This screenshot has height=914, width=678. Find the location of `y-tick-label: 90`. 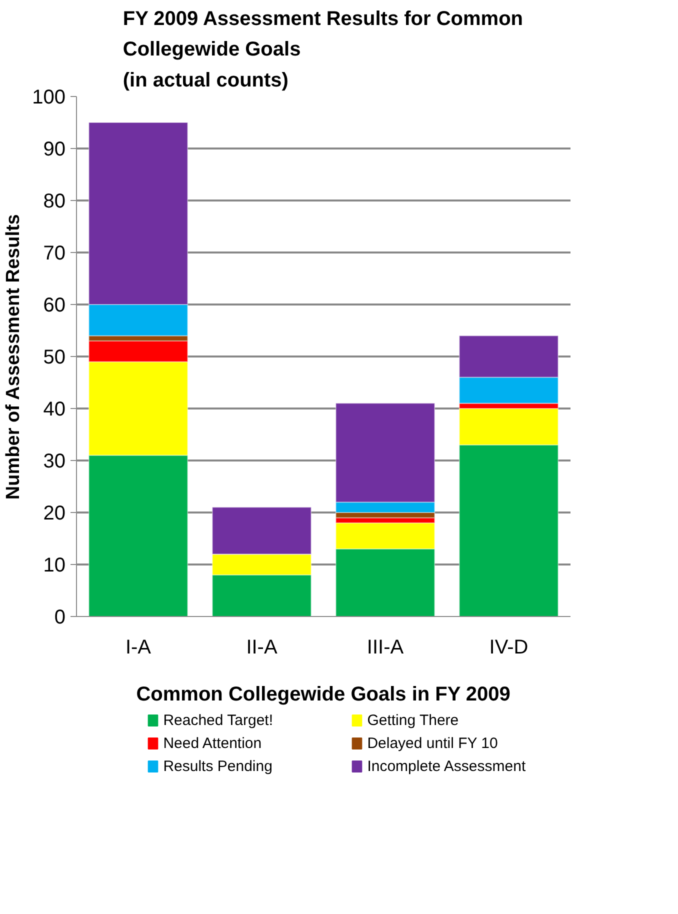

y-tick-label: 90 is located at coordinates (54, 149).